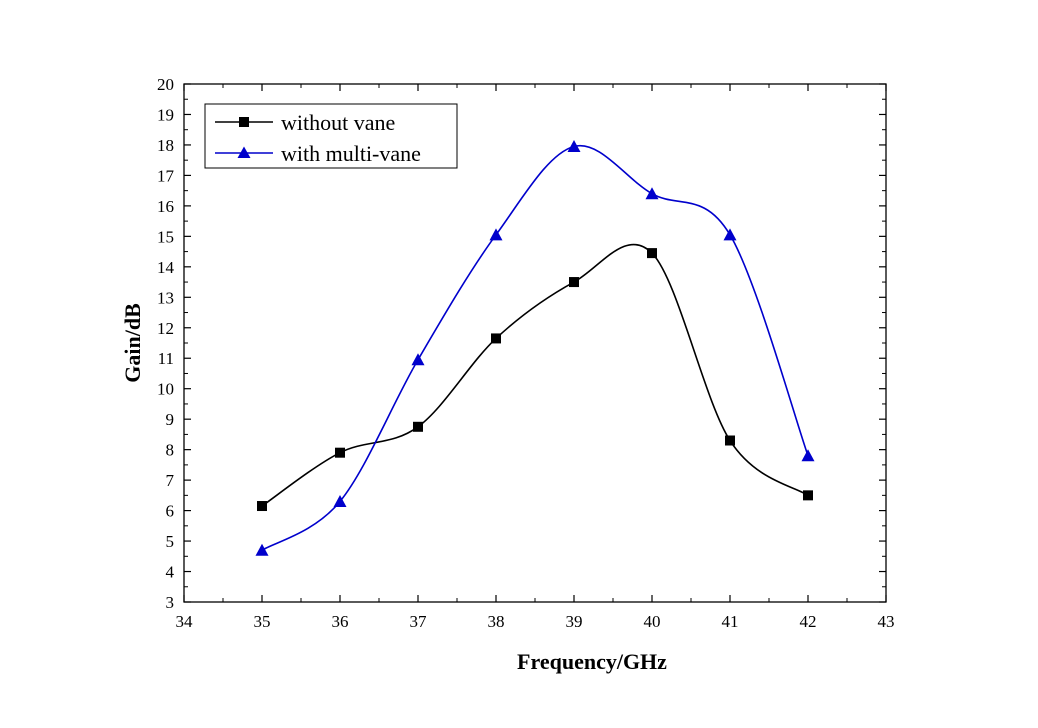  Describe the element at coordinates (165, 236) in the screenshot. I see `y-tick-label: 15` at that location.